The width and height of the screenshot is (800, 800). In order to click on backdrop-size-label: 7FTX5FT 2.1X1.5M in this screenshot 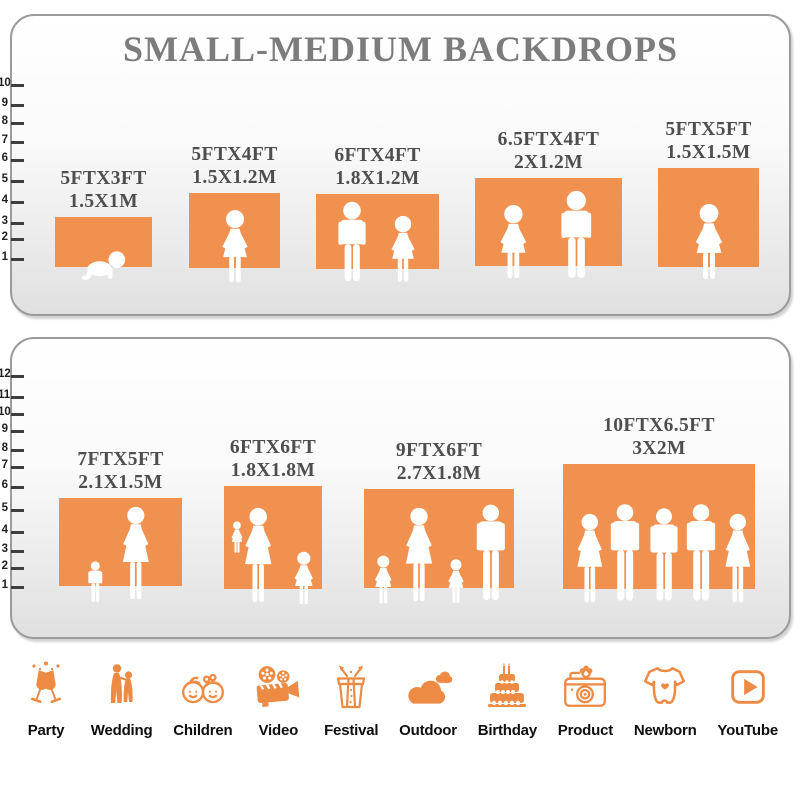, I will do `click(120, 471)`.